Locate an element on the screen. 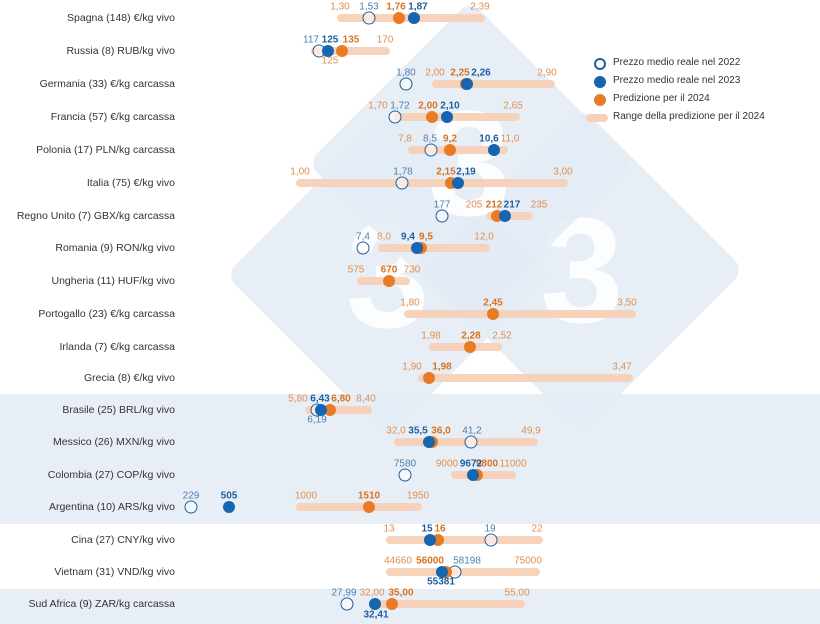  range-max-label: 8,40 is located at coordinates (366, 399).